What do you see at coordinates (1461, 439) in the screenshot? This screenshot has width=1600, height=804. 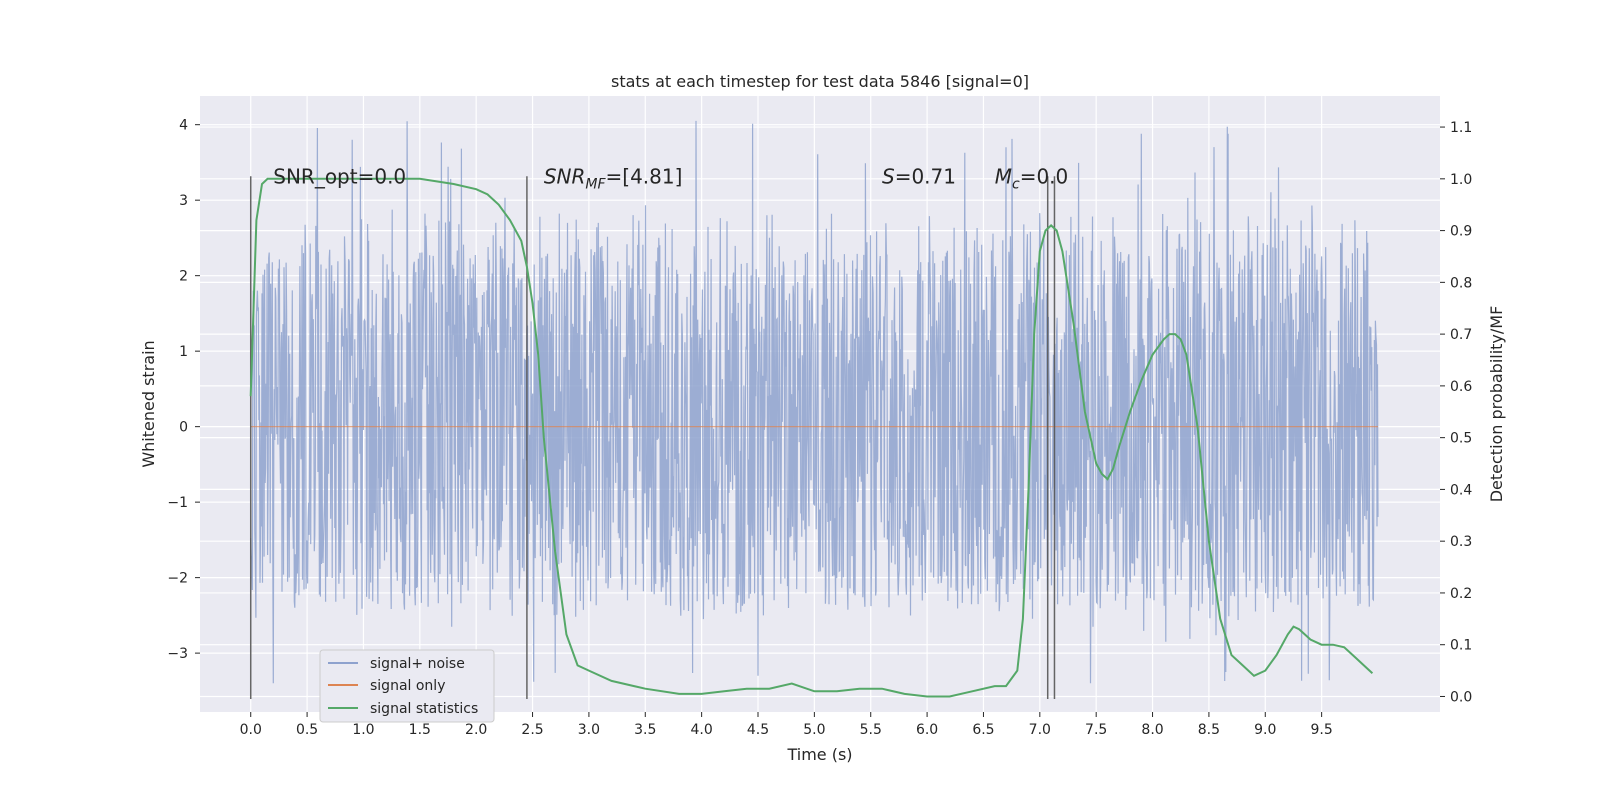 I see `y-right-tick-label: 0.5` at bounding box center [1461, 439].